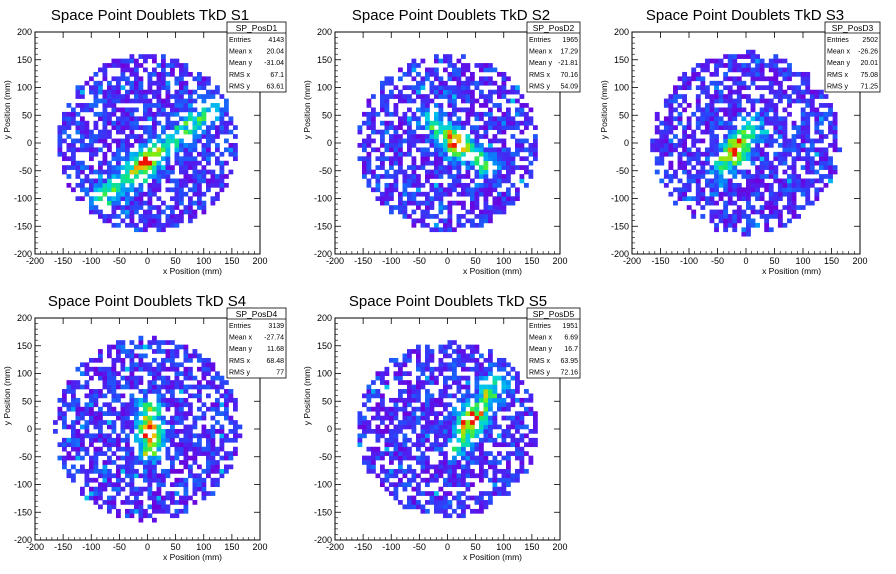 The height and width of the screenshot is (574, 896). Describe the element at coordinates (869, 63) in the screenshot. I see `stats-value: 20.01` at that location.